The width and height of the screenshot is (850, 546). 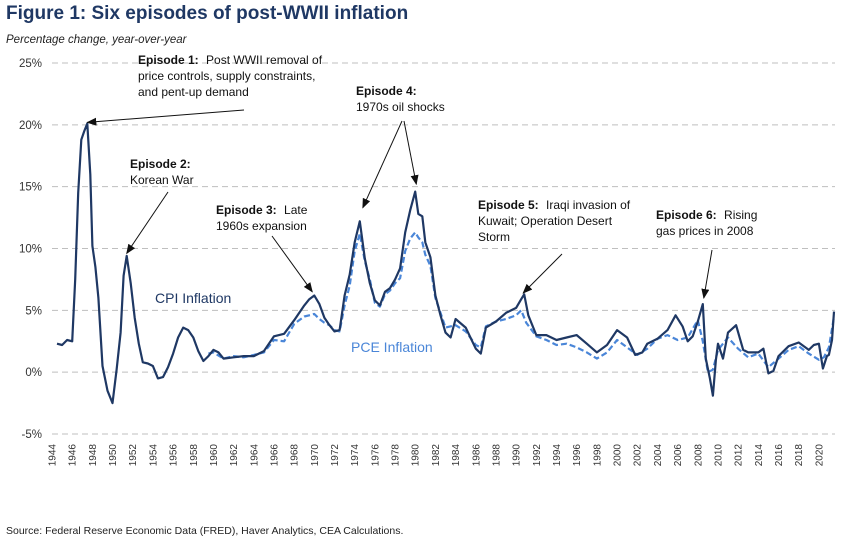 What do you see at coordinates (165, 117) in the screenshot?
I see `episode-1-arrow` at bounding box center [165, 117].